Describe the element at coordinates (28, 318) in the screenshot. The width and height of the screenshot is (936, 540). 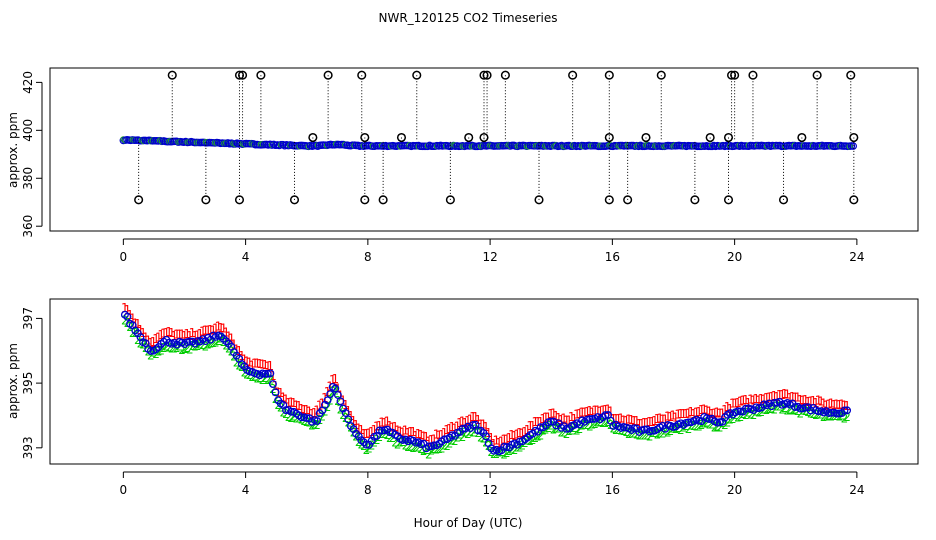
I see `y-tick-label: 397` at that location.